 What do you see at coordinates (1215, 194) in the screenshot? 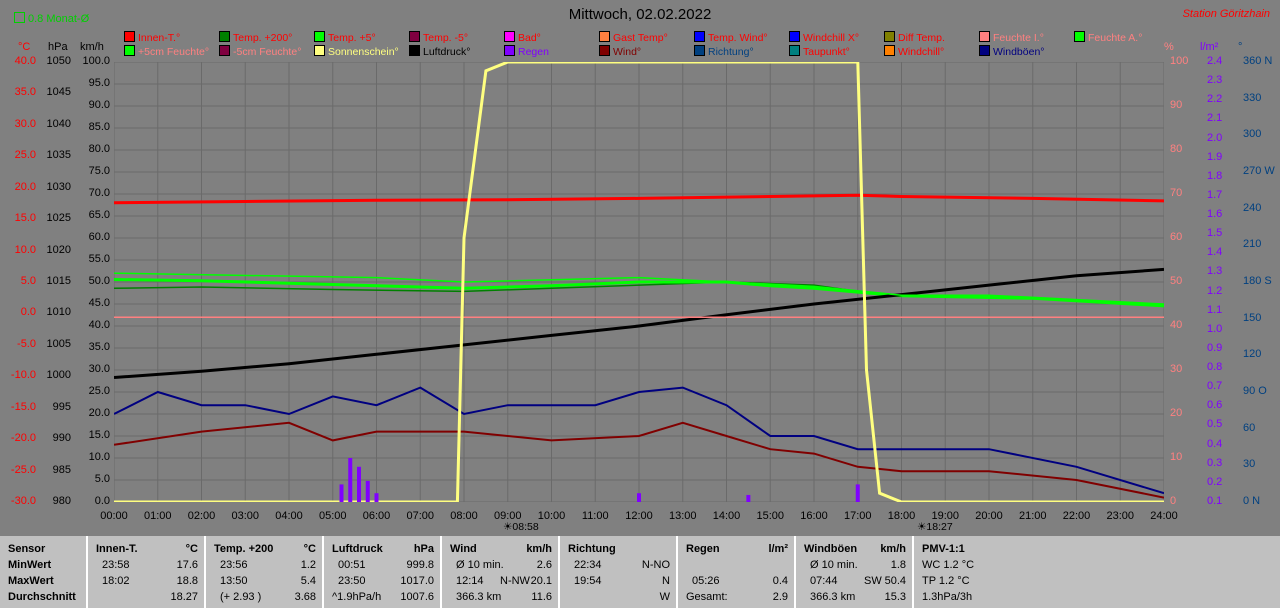
I see `rain-tick: 1.7` at bounding box center [1215, 194].